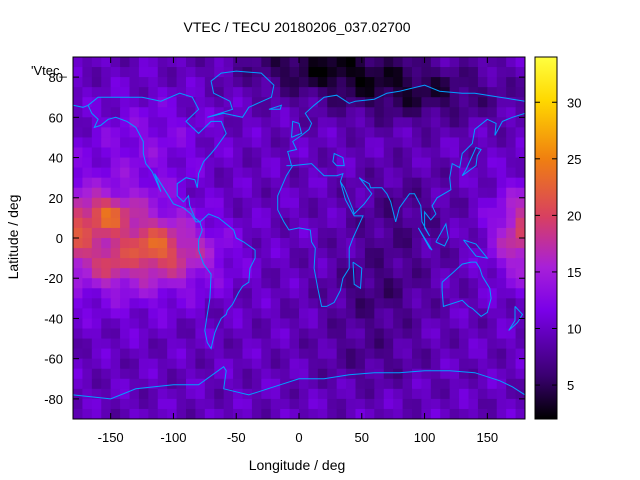  What do you see at coordinates (298, 437) in the screenshot?
I see `x-tick-label: 0` at bounding box center [298, 437].